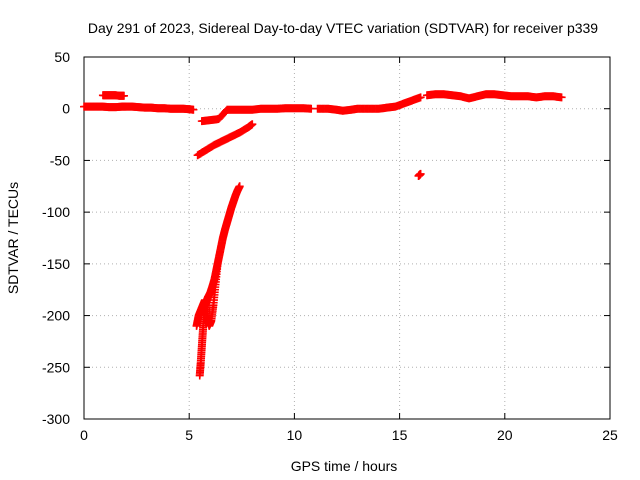 The image size is (640, 480). Describe the element at coordinates (60, 160) in the screenshot. I see `y-tick-label: -50` at that location.